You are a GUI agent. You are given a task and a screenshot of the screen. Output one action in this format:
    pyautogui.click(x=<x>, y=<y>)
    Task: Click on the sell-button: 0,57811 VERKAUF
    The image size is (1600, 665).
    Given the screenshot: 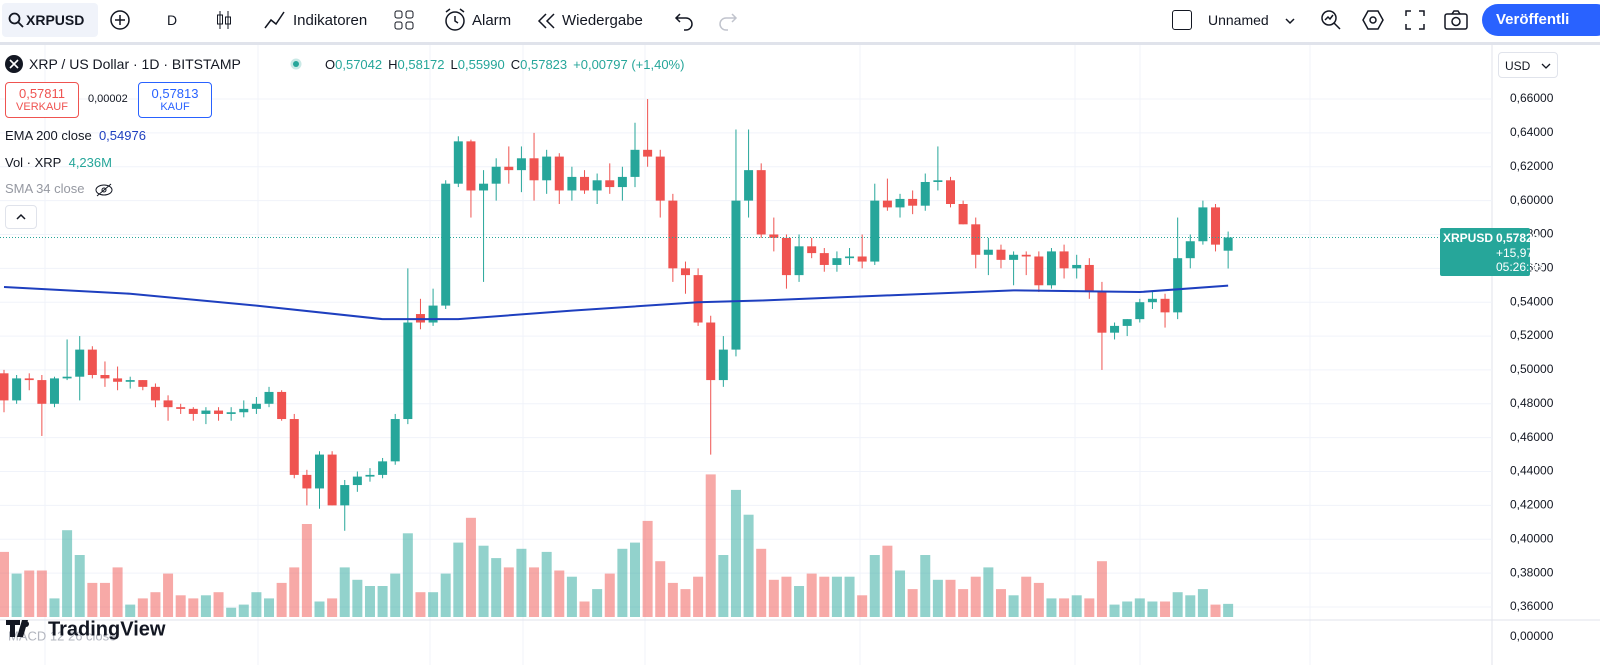 What is the action you would take?
    pyautogui.click(x=42, y=100)
    